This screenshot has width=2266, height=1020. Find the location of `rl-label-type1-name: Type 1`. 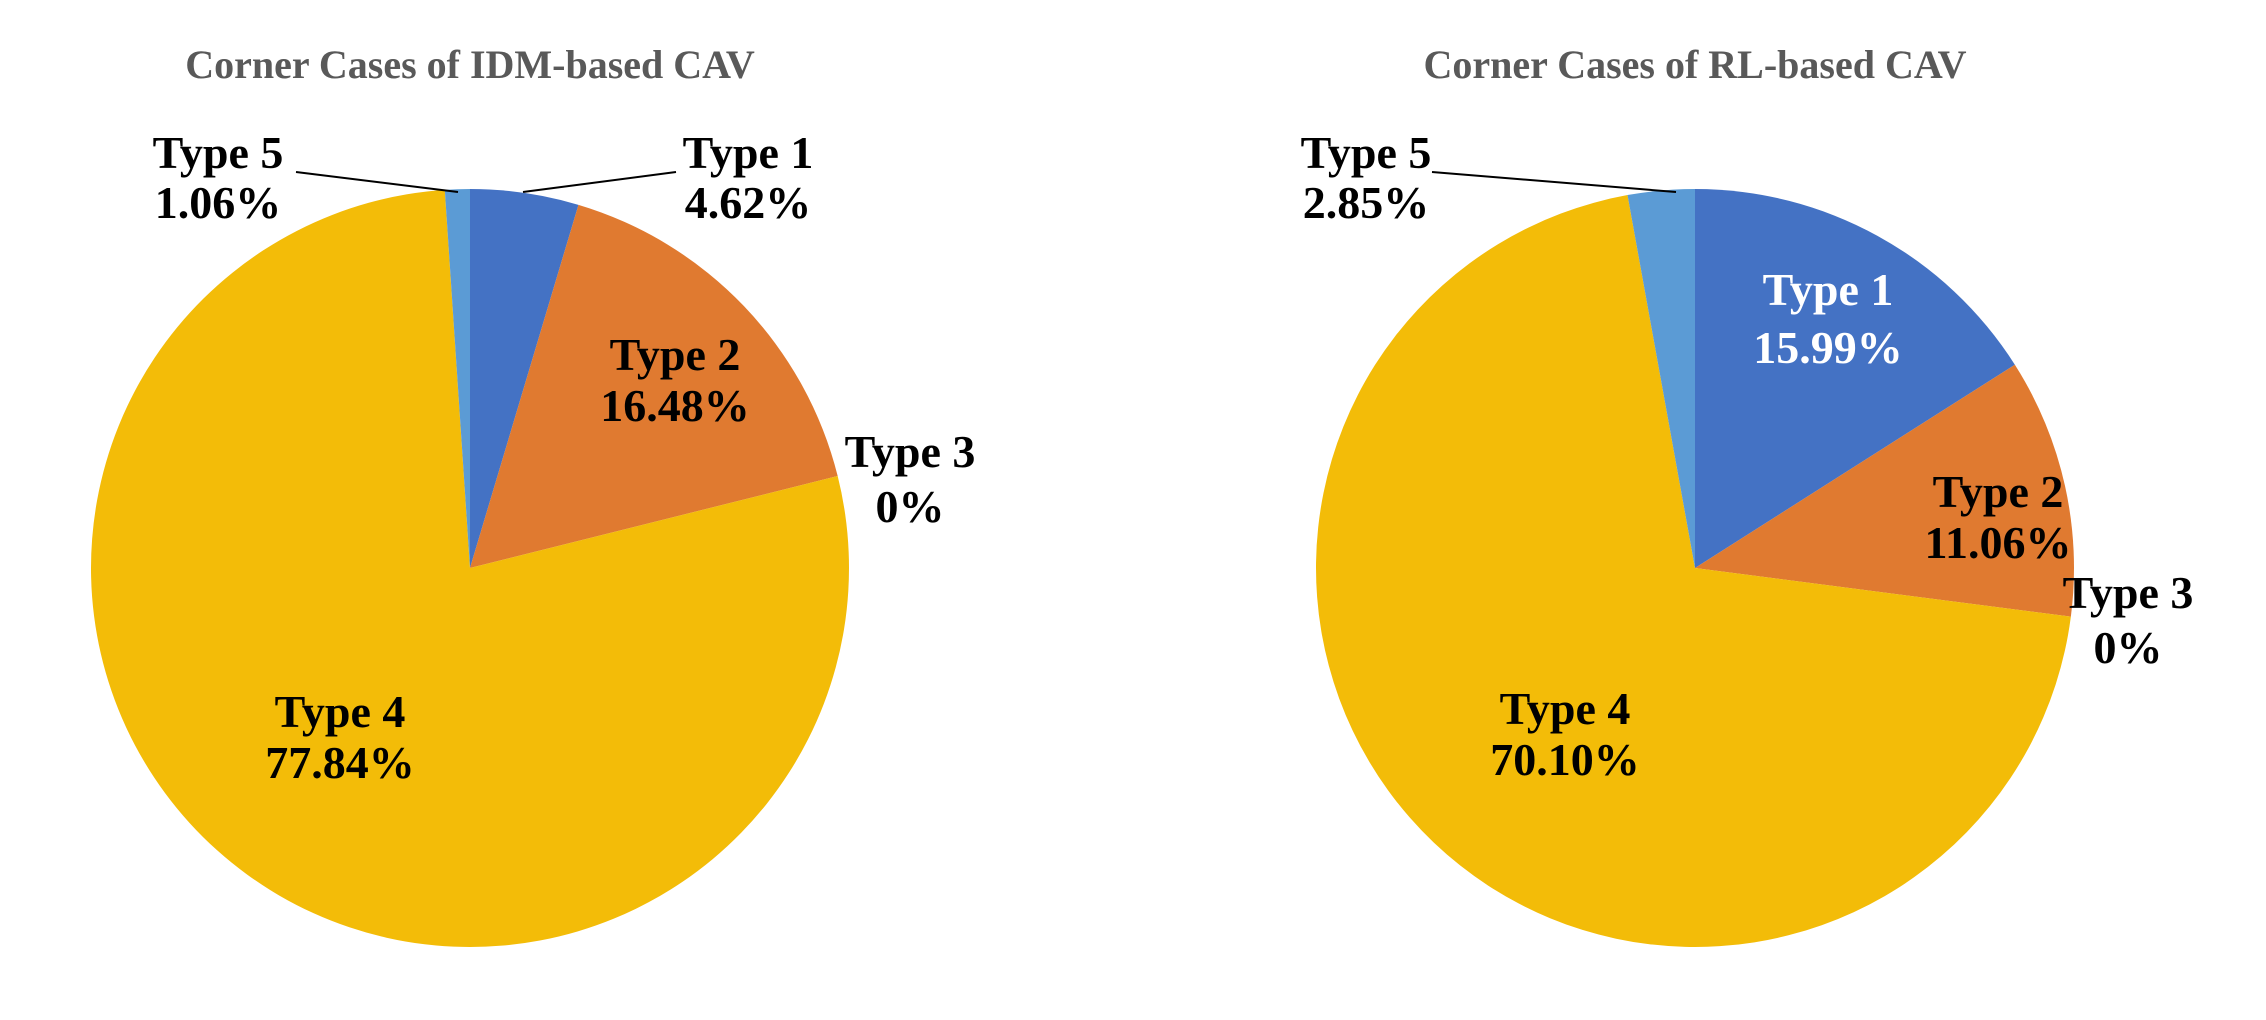

rl-label-type1-name: Type 1 is located at coordinates (1828, 289).